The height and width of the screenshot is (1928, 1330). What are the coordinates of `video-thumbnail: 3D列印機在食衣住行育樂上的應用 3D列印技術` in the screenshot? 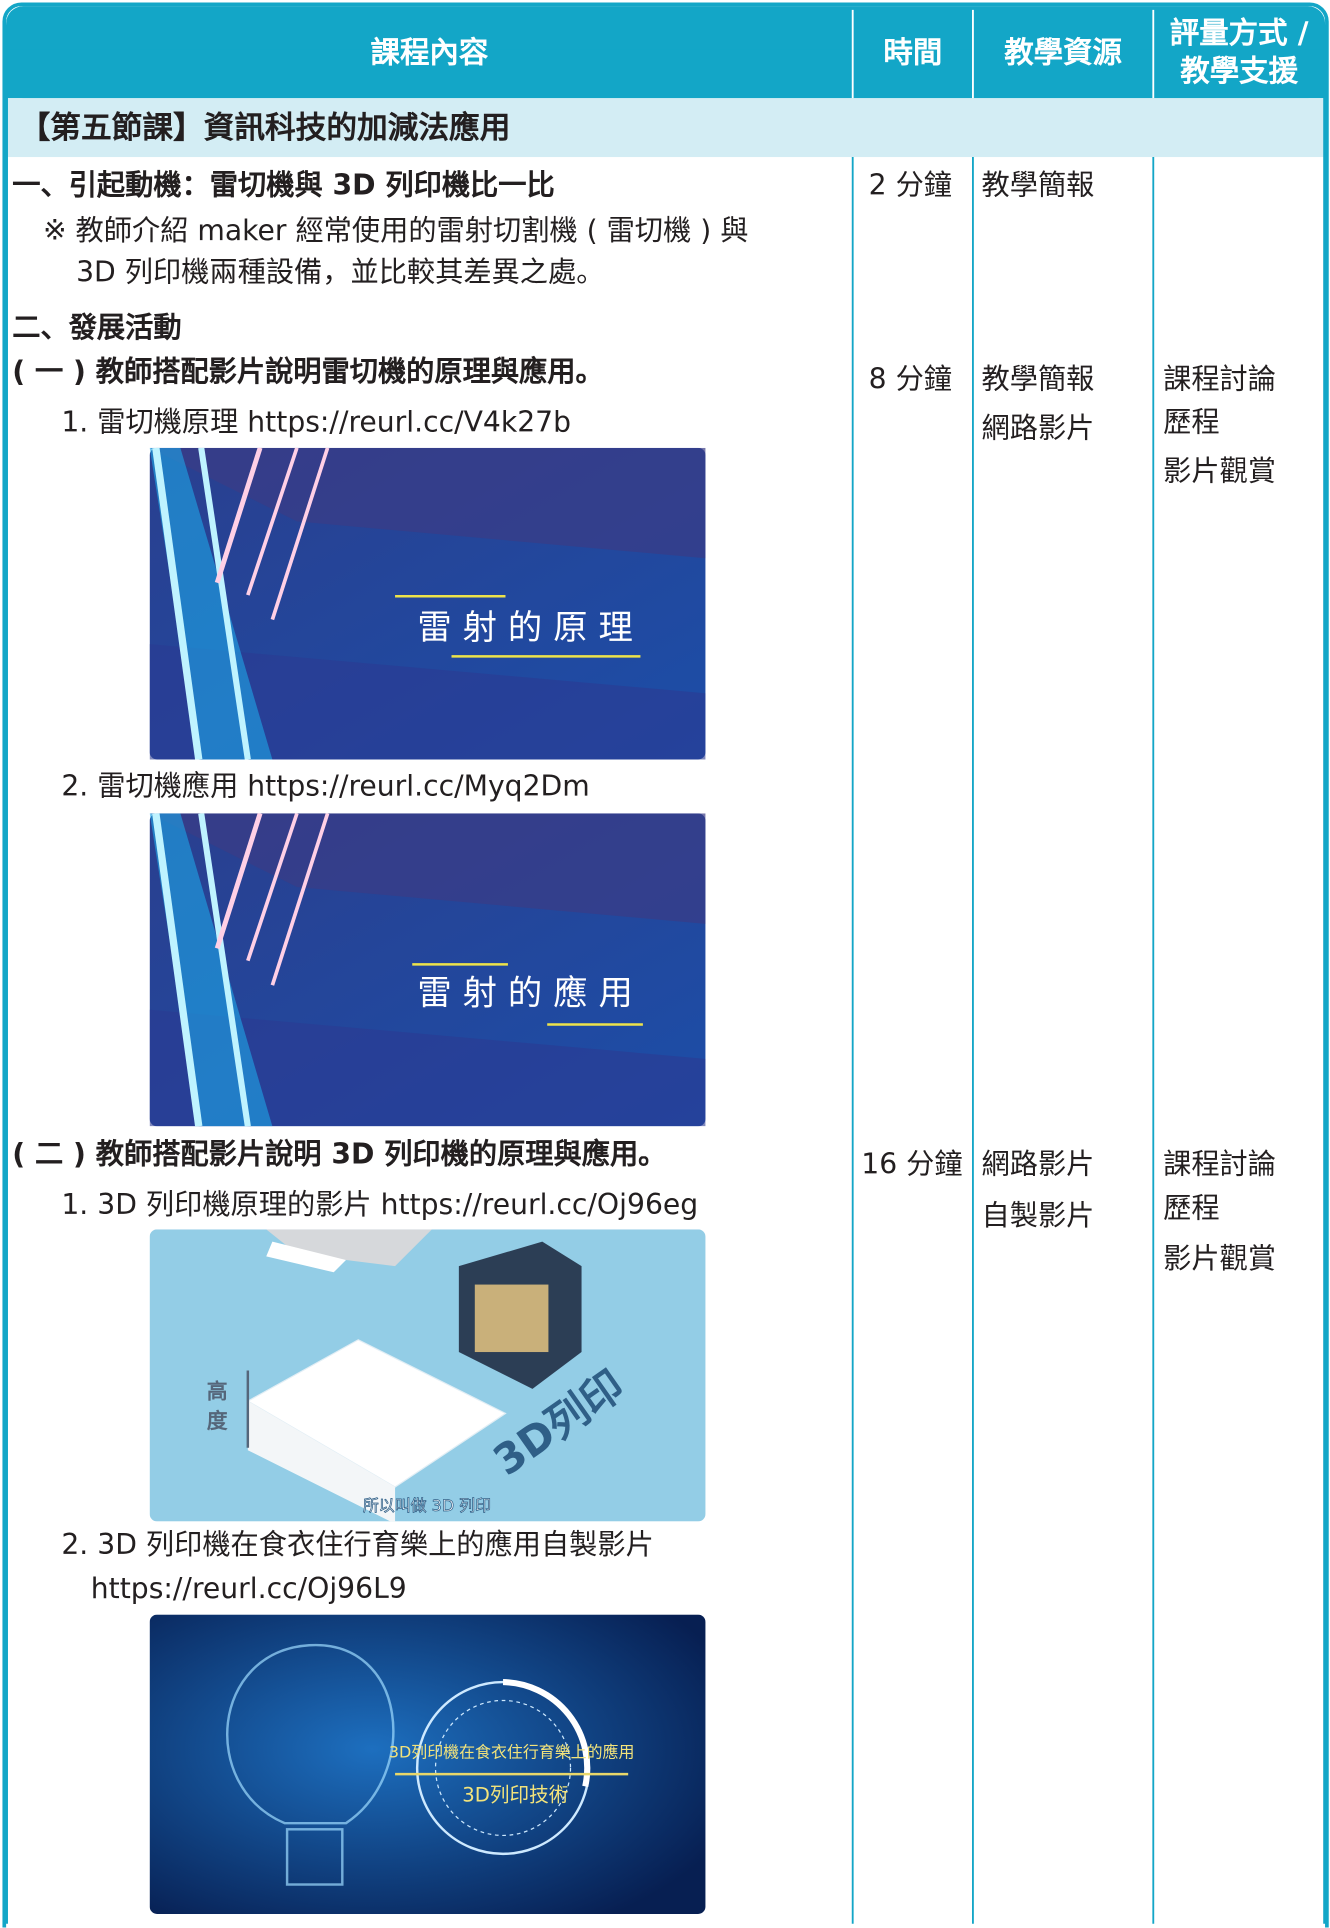 It's located at (427, 1764).